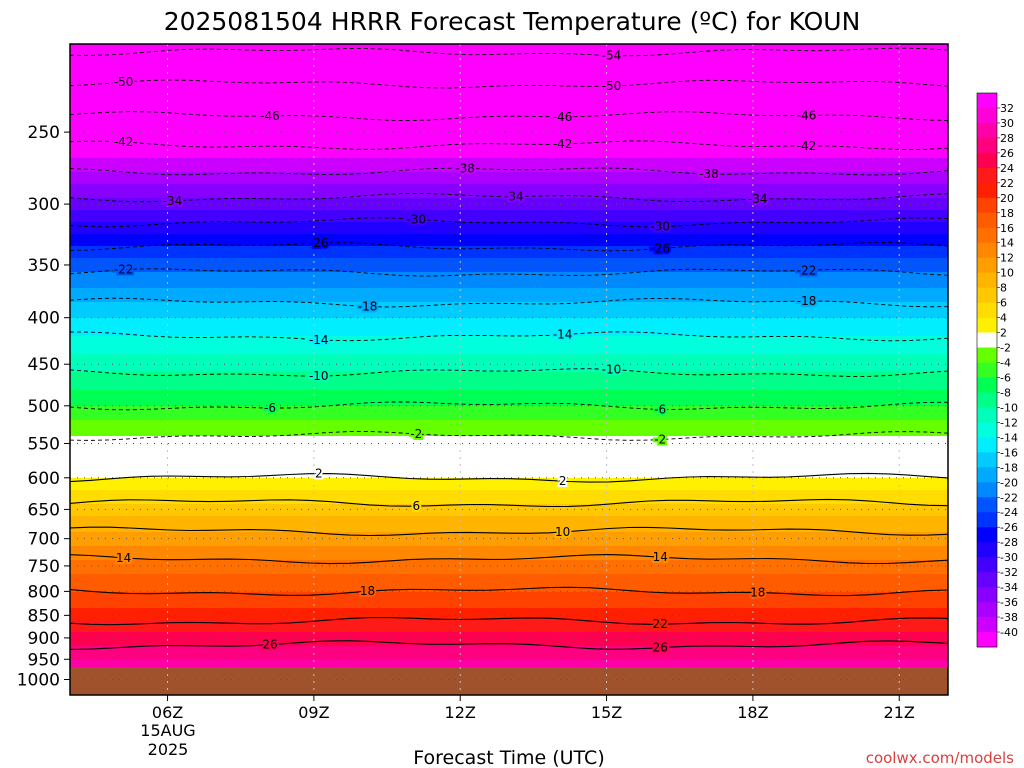 The height and width of the screenshot is (768, 1024). I want to click on contour-label: -54, so click(612, 55).